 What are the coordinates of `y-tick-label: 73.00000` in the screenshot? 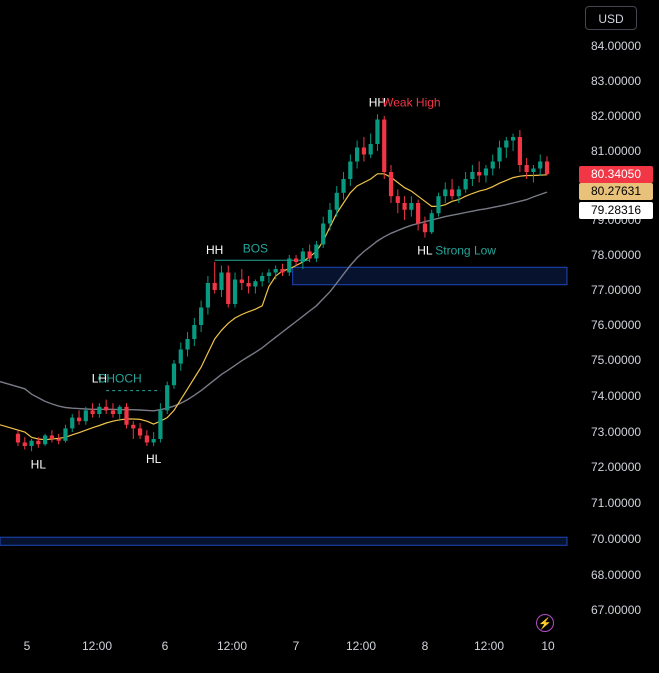 It's located at (616, 432).